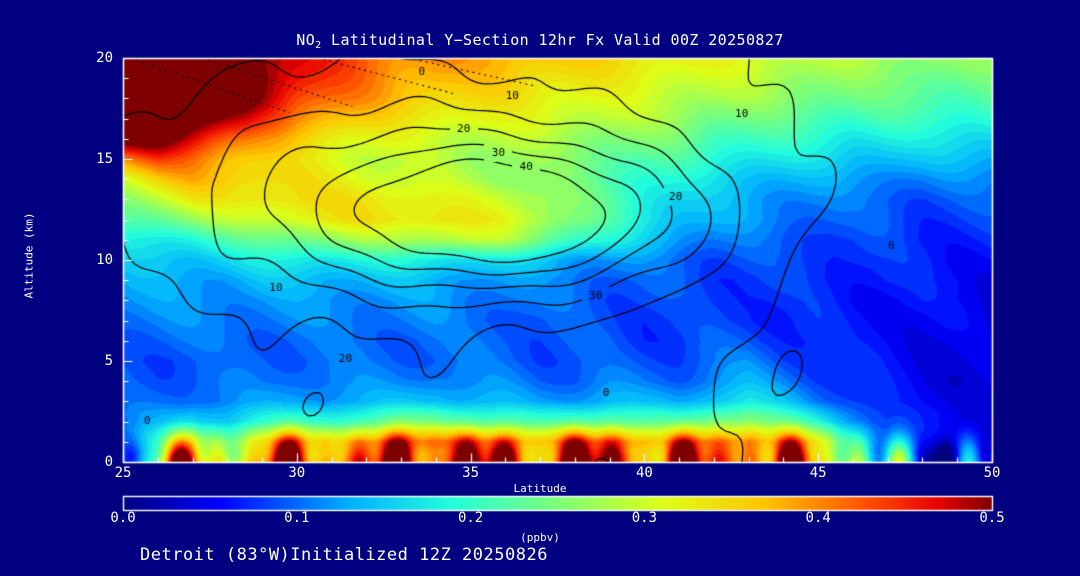 The image size is (1080, 576). I want to click on y-axis-label: Altitude (km), so click(29, 255).